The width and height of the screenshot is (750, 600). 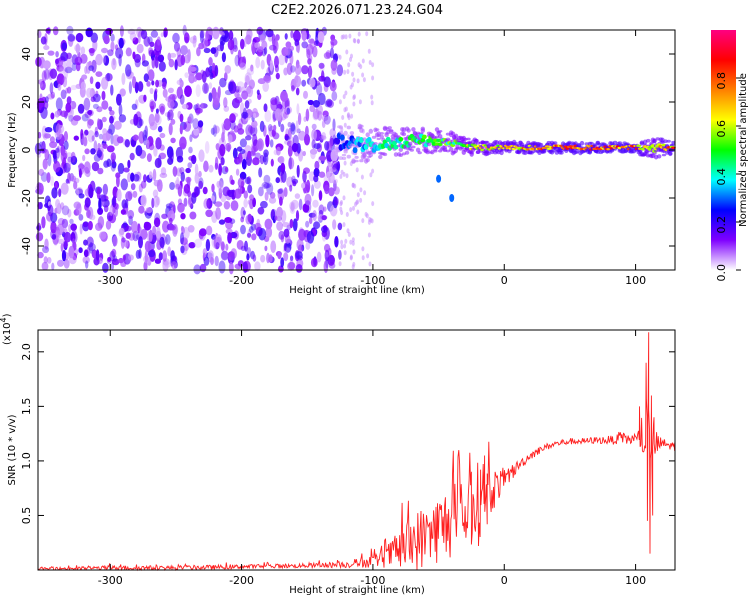 What do you see at coordinates (26, 352) in the screenshot?
I see `snr-y-tick-label: 2.0` at bounding box center [26, 352].